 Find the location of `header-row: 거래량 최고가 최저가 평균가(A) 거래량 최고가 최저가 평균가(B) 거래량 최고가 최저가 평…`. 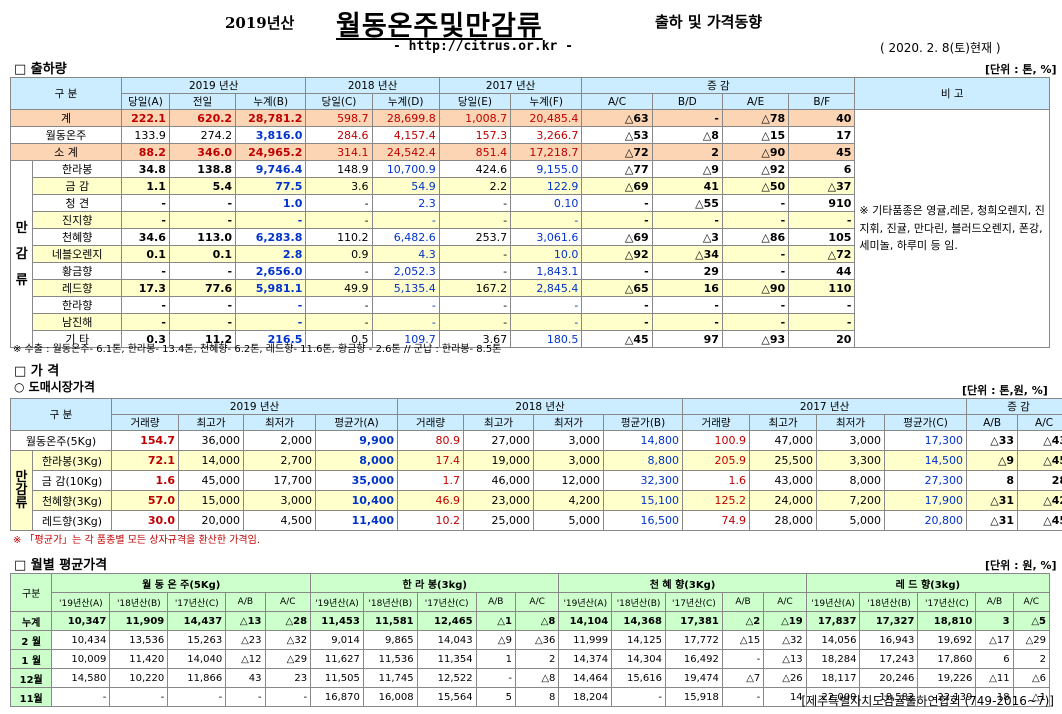

header-row: 거래량 최고가 최저가 평균가(A) 거래량 최고가 최저가 평균가(B) 거래량 최고가 최저가 평… is located at coordinates (536, 422).